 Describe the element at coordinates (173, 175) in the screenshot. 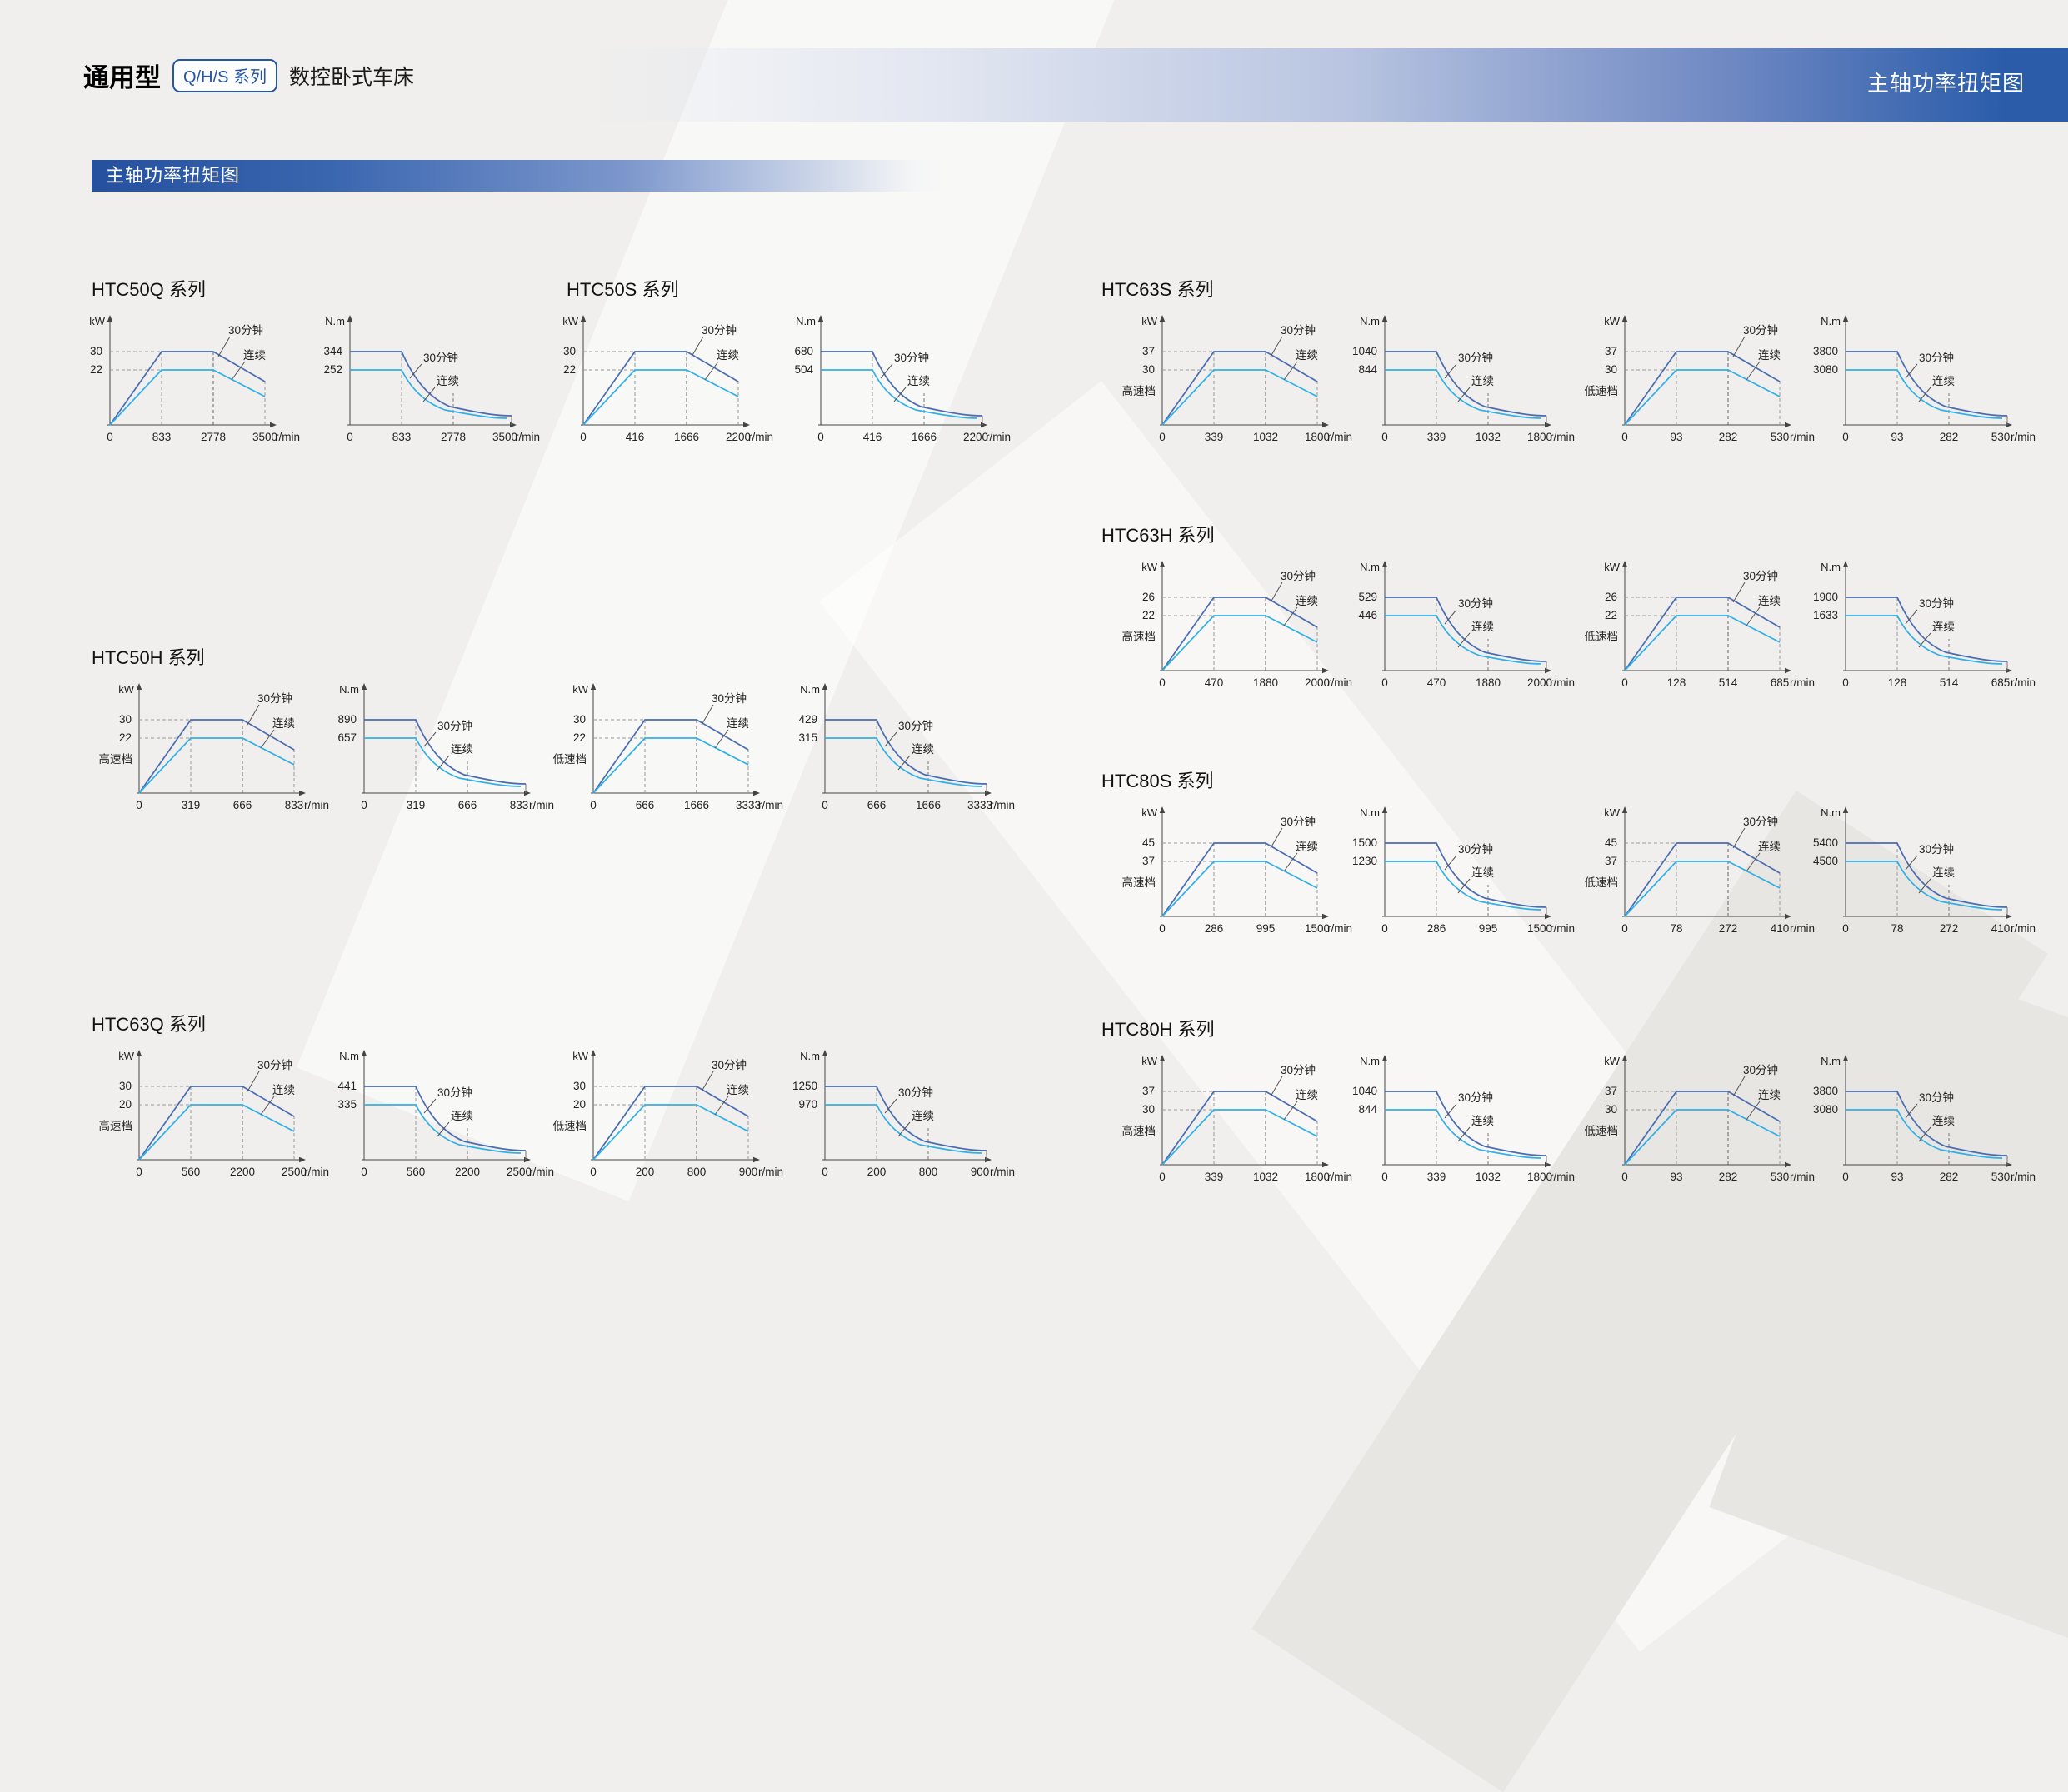

I see `section-banner-label: 主轴功率扭矩图` at that location.